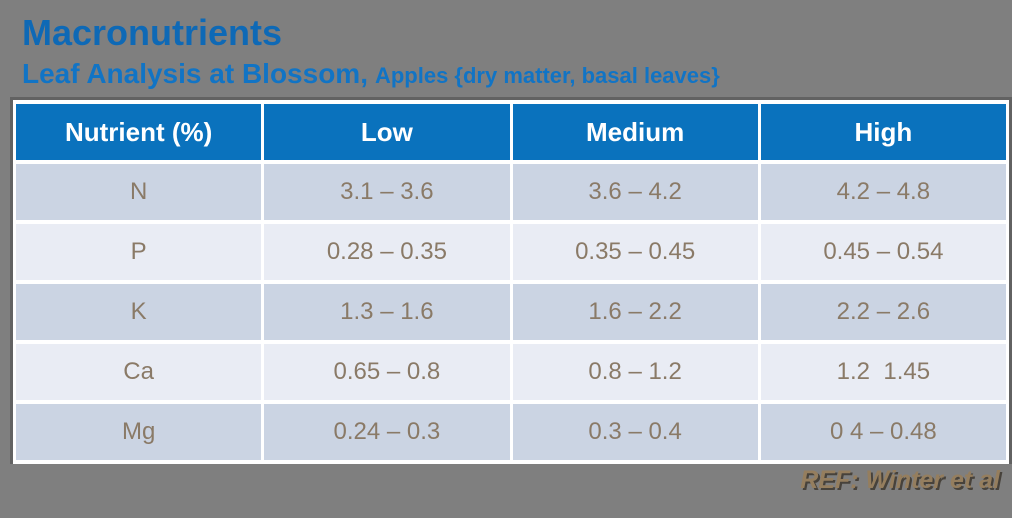  I want to click on high-cell: 1.2 1.45, so click(883, 372).